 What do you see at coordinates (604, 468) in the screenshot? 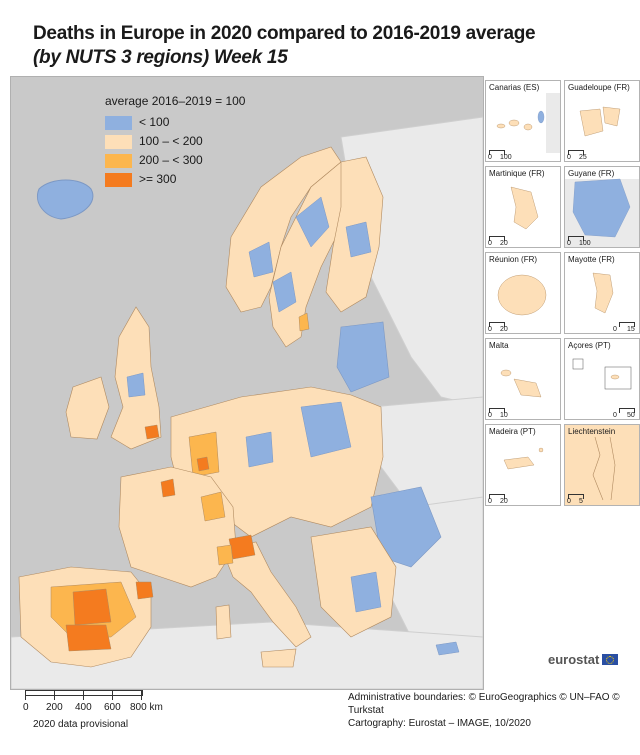
I see `inset-liechtenstein-map` at bounding box center [604, 468].